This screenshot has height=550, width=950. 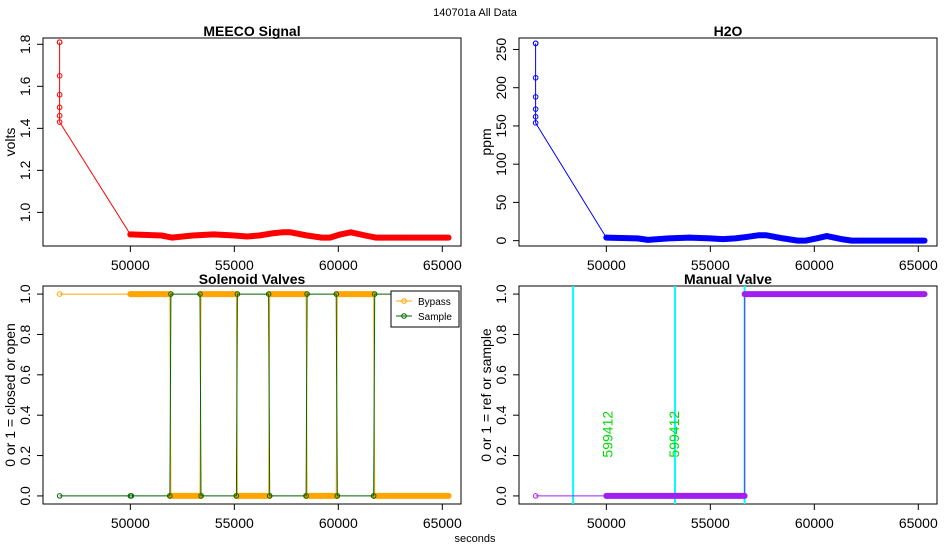 What do you see at coordinates (501, 50) in the screenshot?
I see `h2o-ytick-label: 250` at bounding box center [501, 50].